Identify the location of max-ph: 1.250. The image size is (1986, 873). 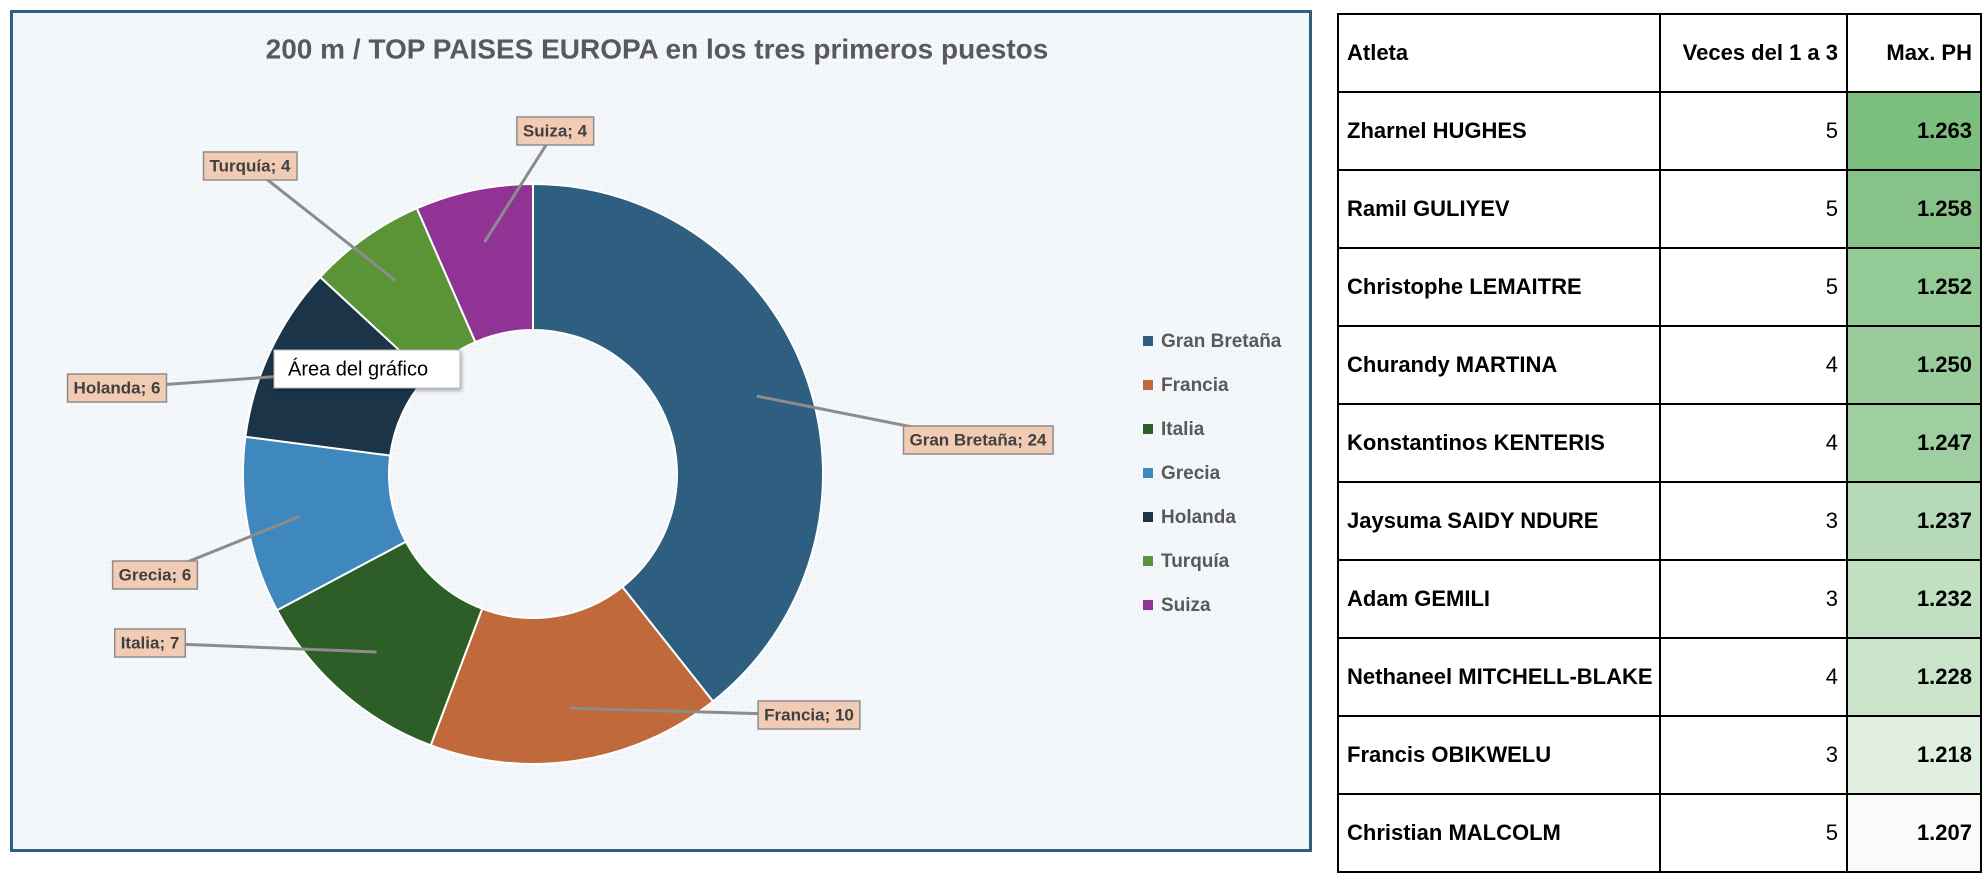
(1914, 365).